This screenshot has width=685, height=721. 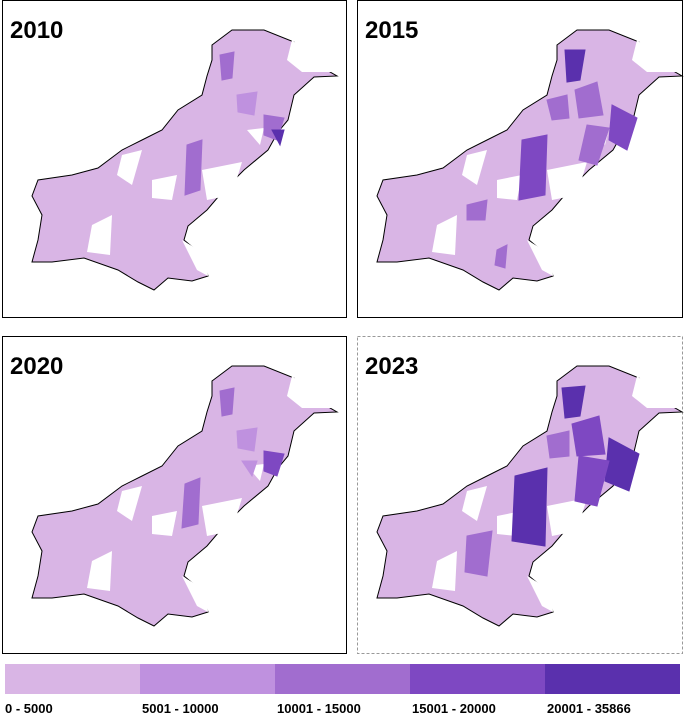 I want to click on legend-label: 15001 - 20000, so click(x=454, y=708).